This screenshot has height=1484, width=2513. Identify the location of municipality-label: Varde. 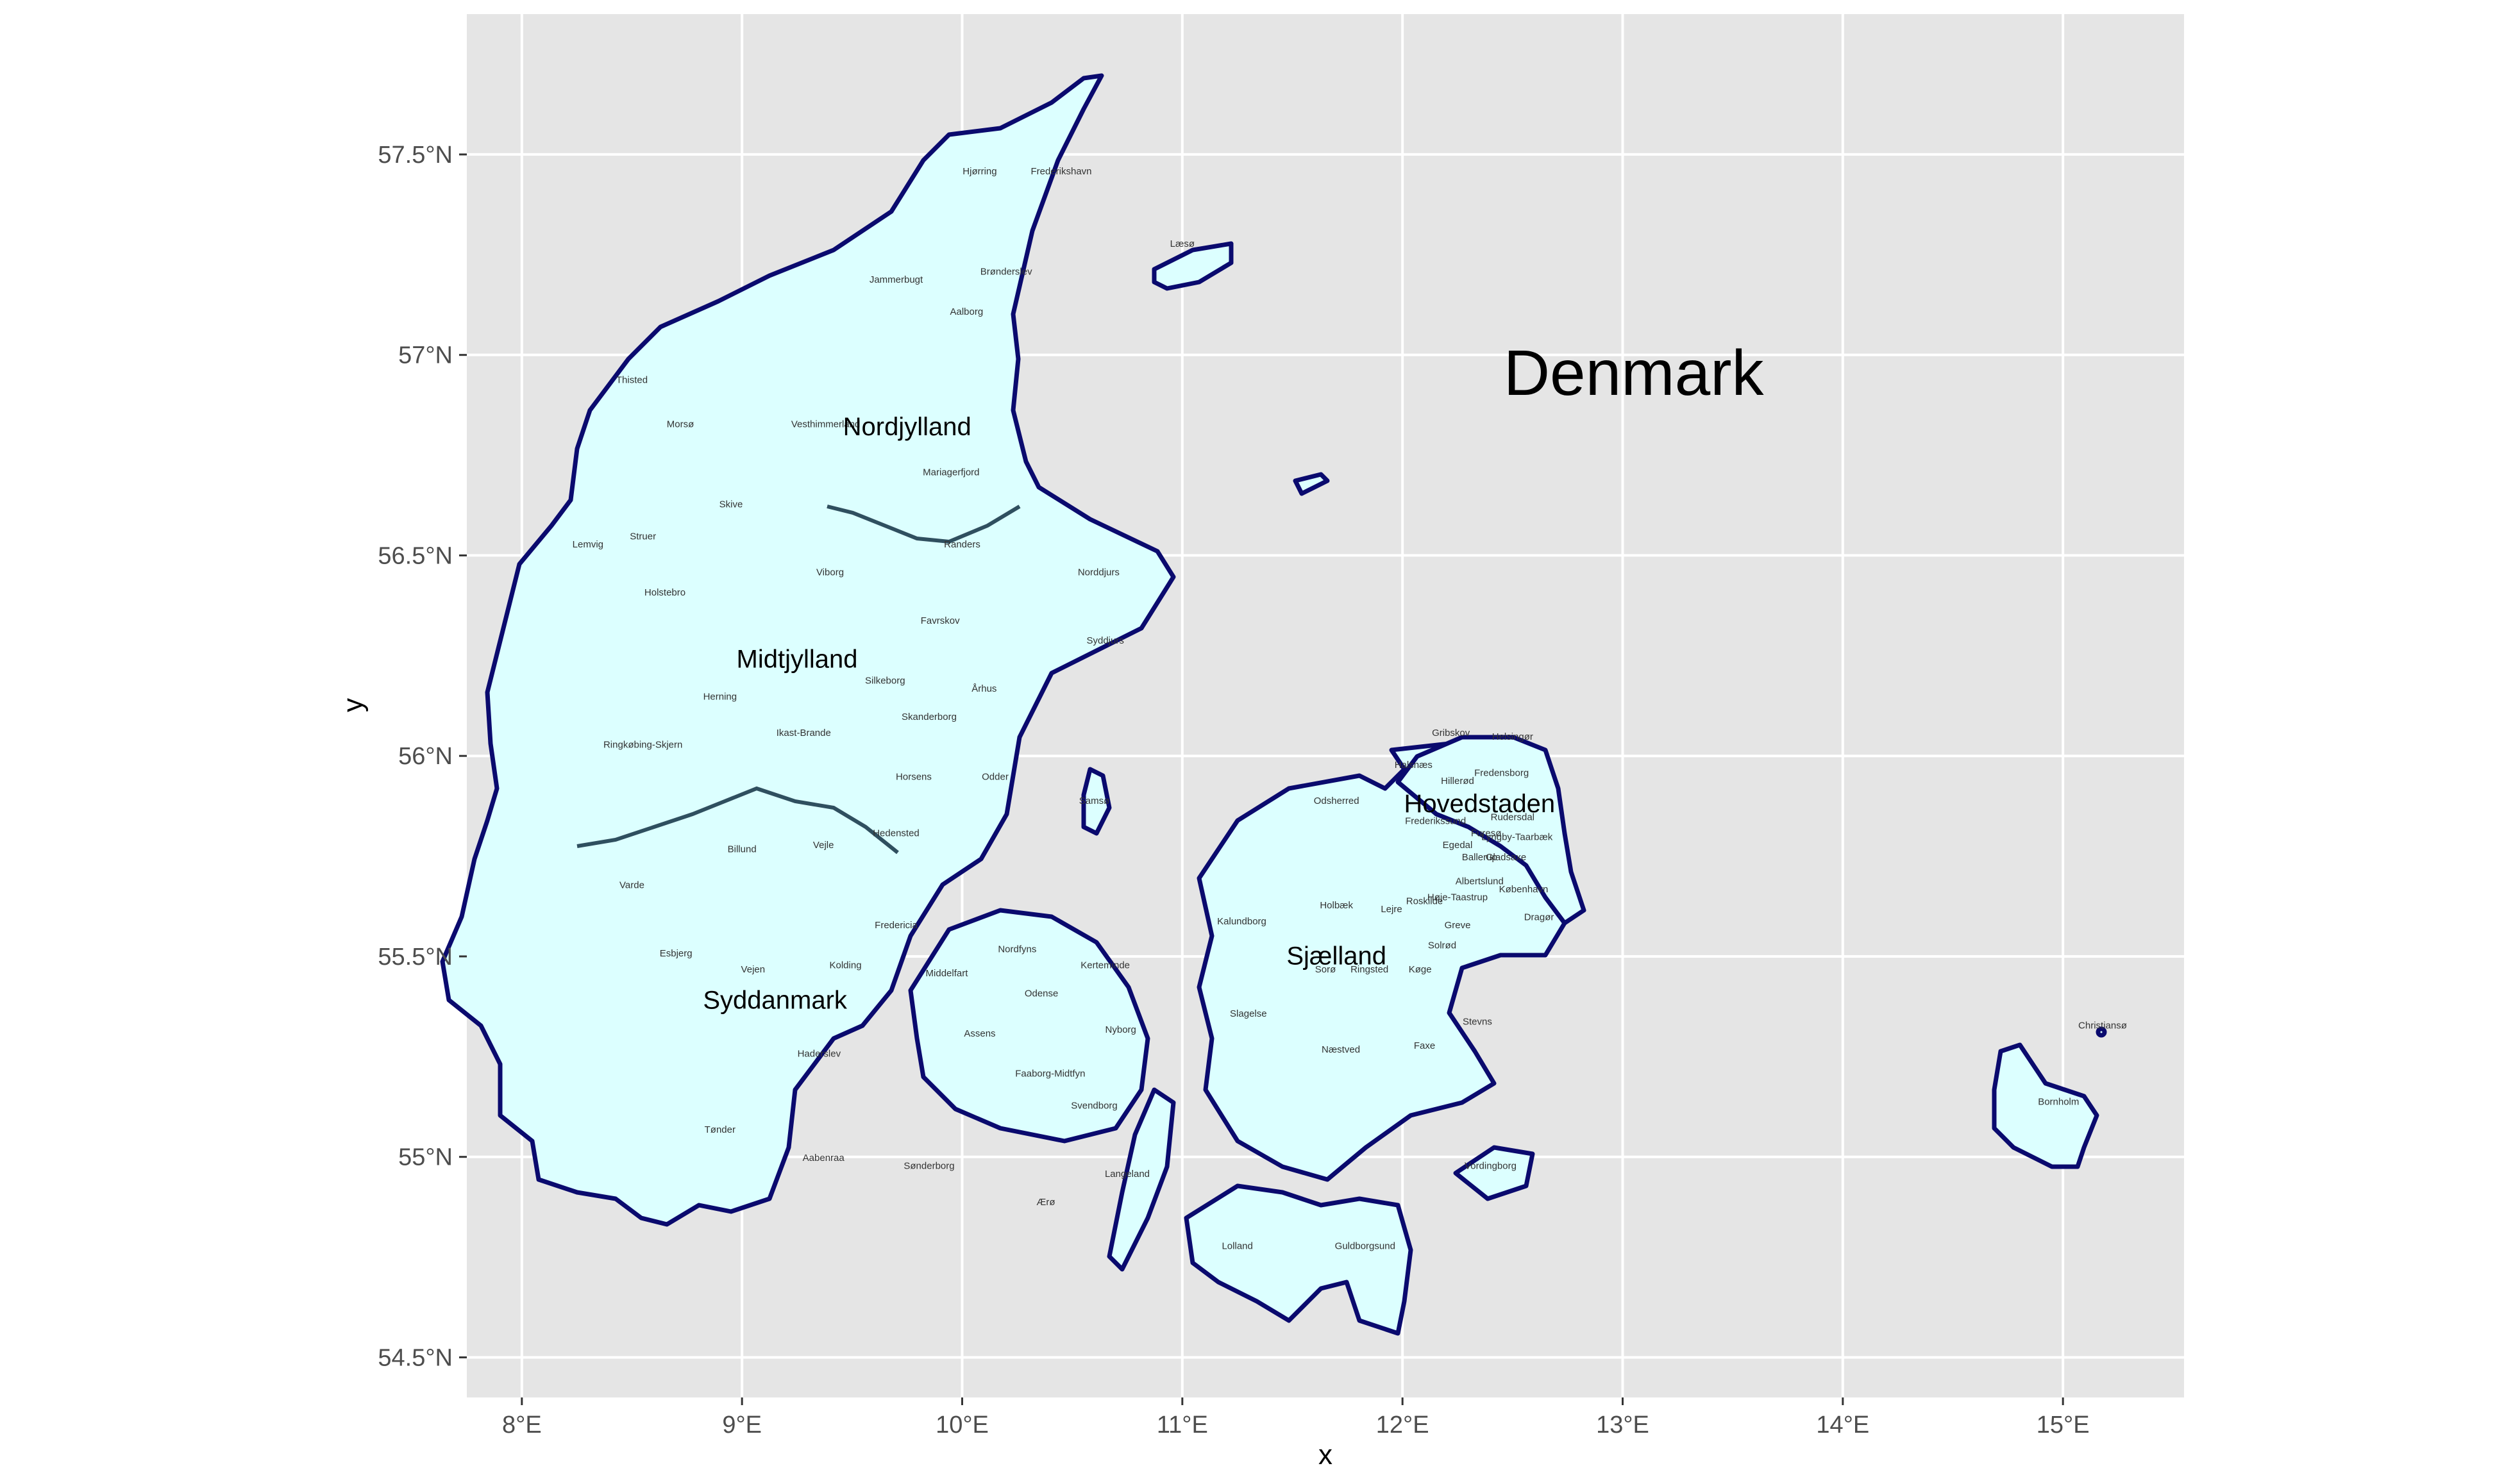
(632, 885).